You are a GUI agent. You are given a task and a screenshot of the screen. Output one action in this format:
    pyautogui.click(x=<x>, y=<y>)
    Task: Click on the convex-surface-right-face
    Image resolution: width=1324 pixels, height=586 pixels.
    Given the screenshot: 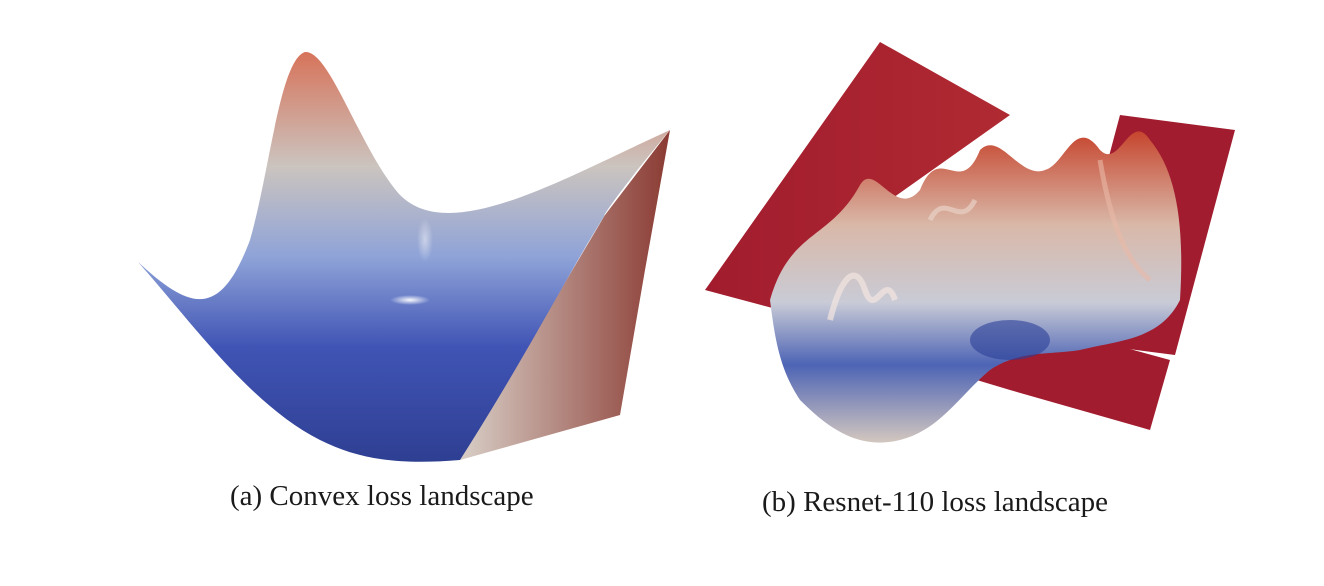 What is the action you would take?
    pyautogui.click(x=565, y=295)
    